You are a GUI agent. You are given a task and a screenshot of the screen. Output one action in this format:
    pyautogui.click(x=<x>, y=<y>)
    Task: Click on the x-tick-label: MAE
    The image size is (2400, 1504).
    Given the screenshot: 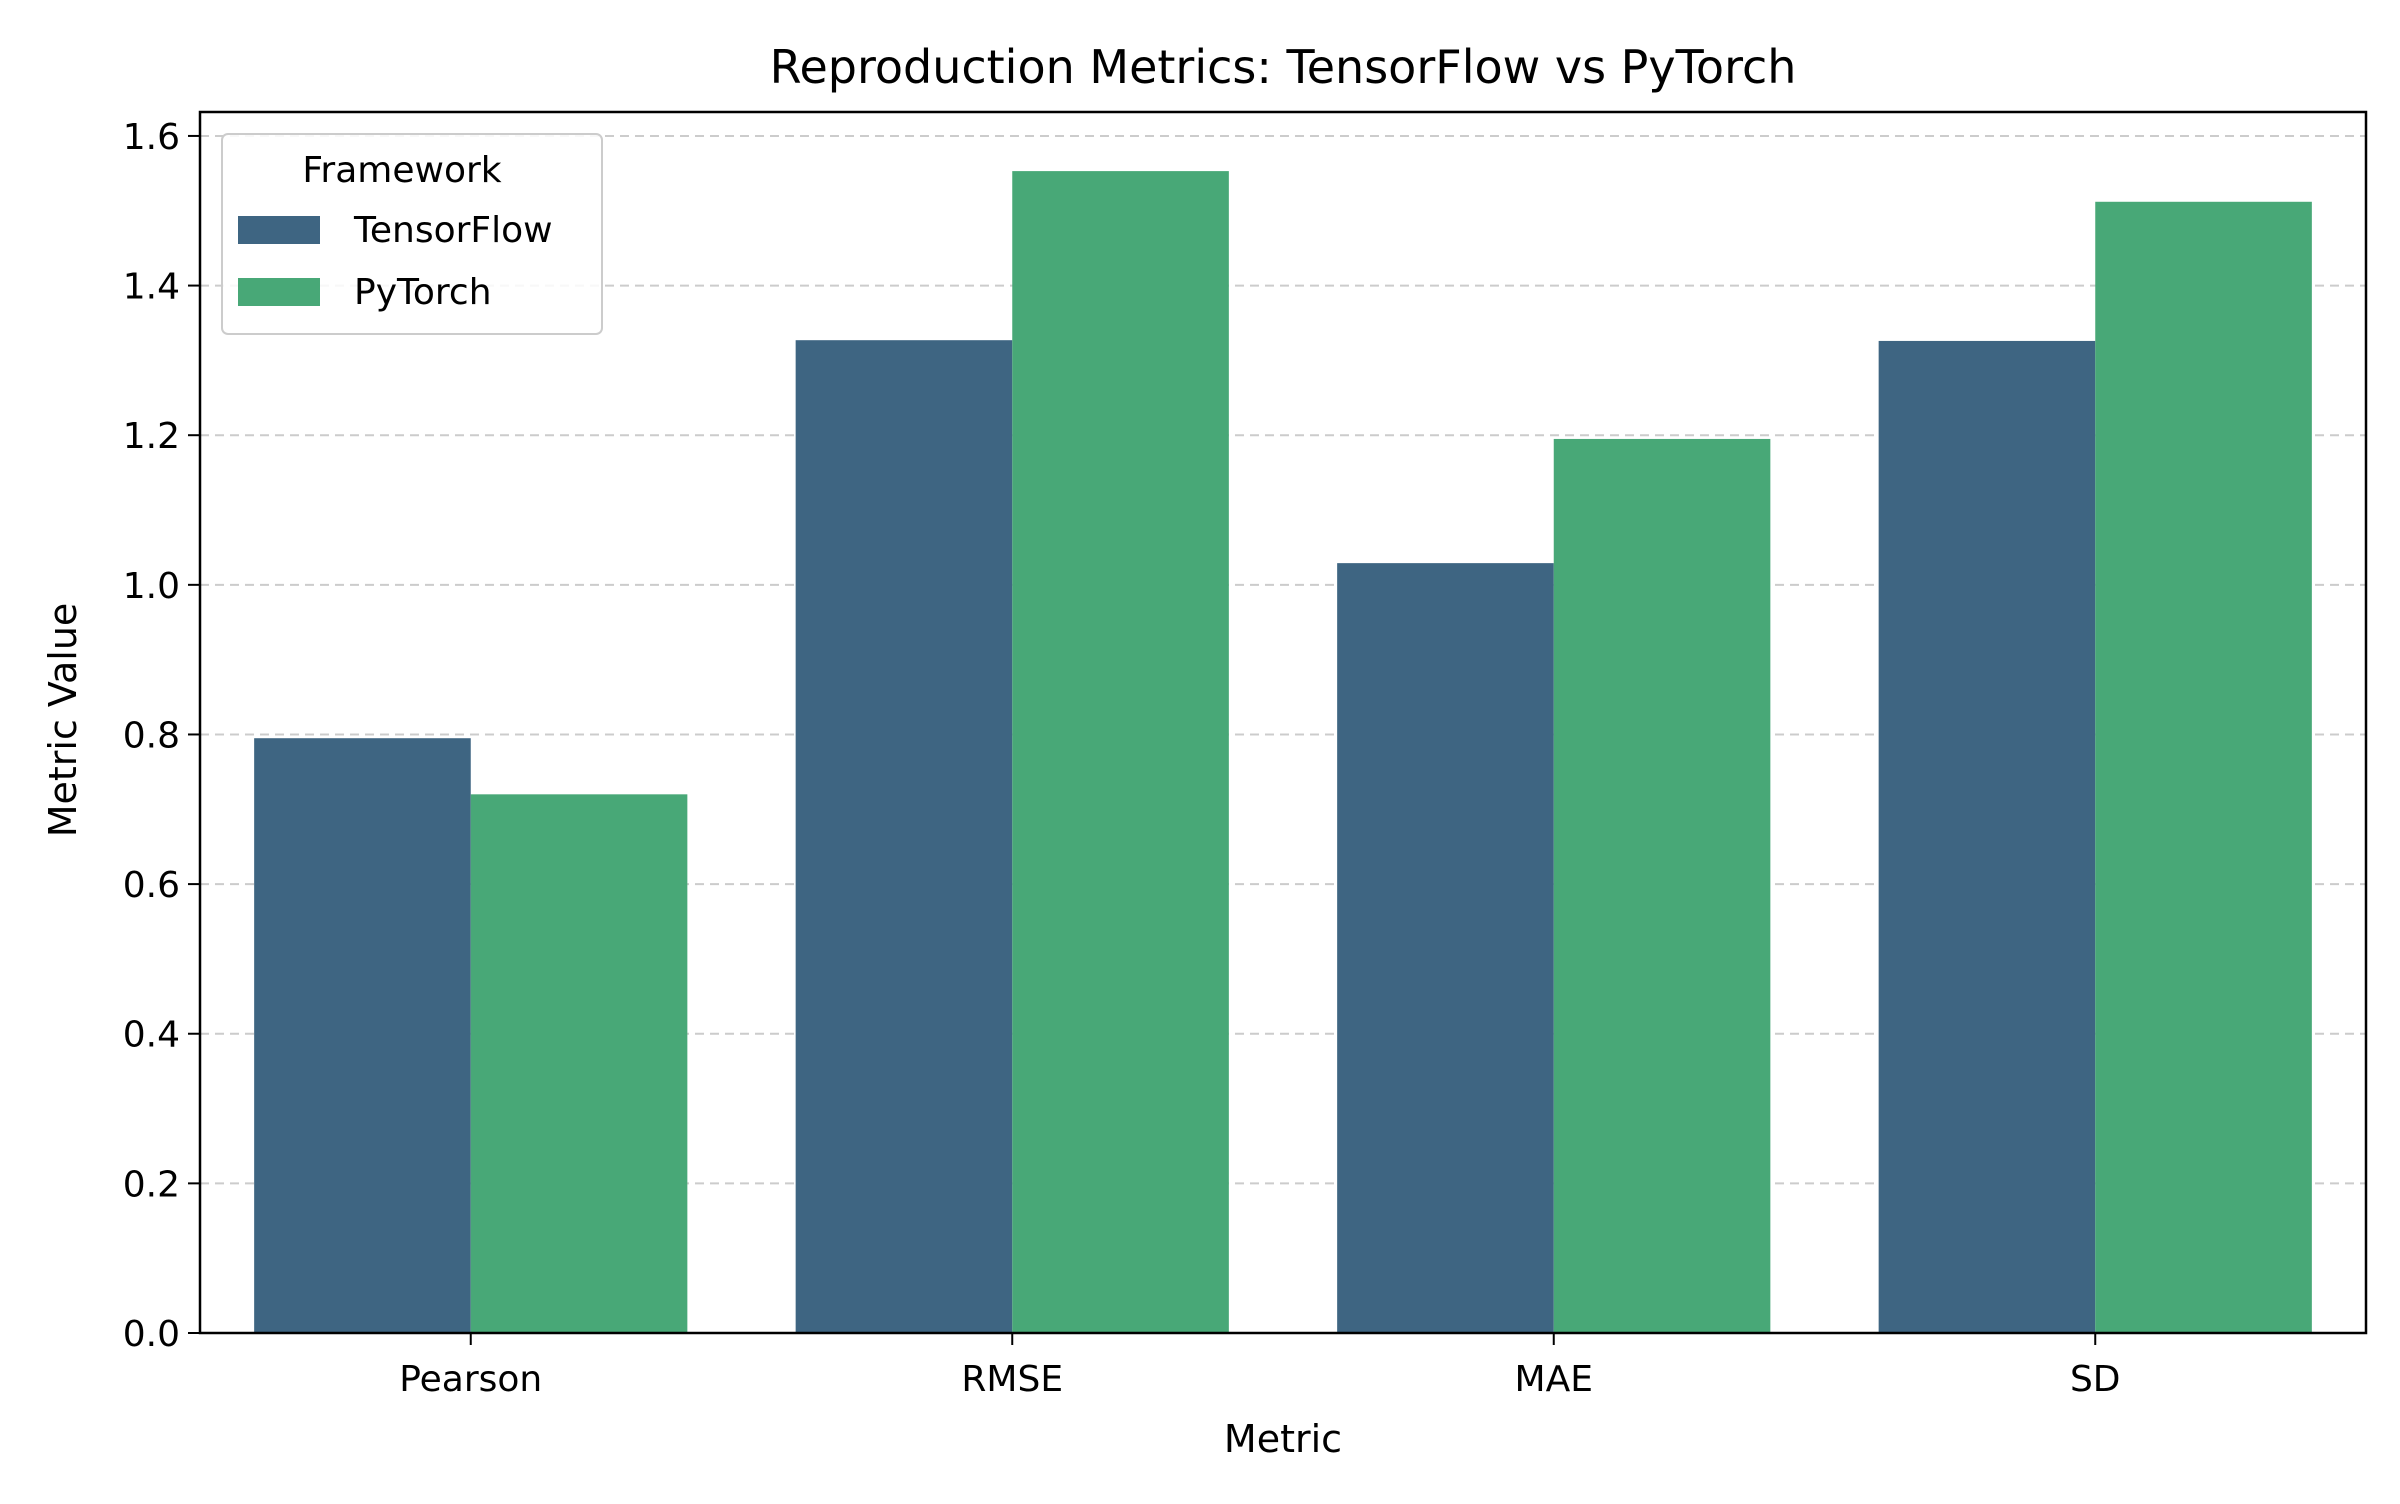 What is the action you would take?
    pyautogui.click(x=1554, y=1379)
    